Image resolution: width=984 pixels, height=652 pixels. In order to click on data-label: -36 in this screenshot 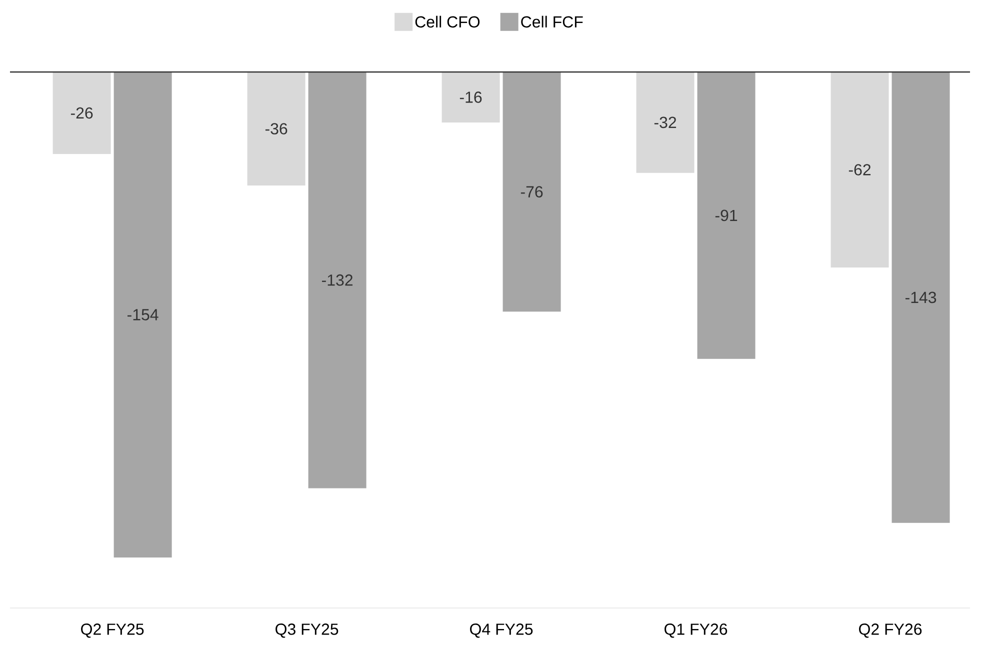, I will do `click(276, 128)`.